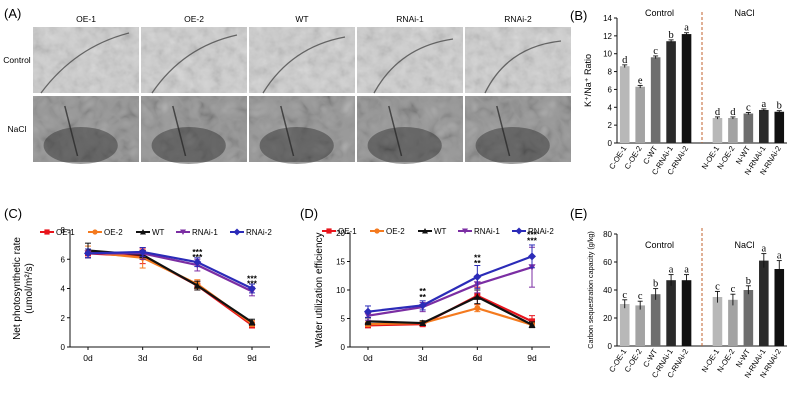 The image size is (800, 410). What do you see at coordinates (590, 289) in the screenshot?
I see `y-axis-label: Carbon sequestration capacity (g/kg)` at bounding box center [590, 289].